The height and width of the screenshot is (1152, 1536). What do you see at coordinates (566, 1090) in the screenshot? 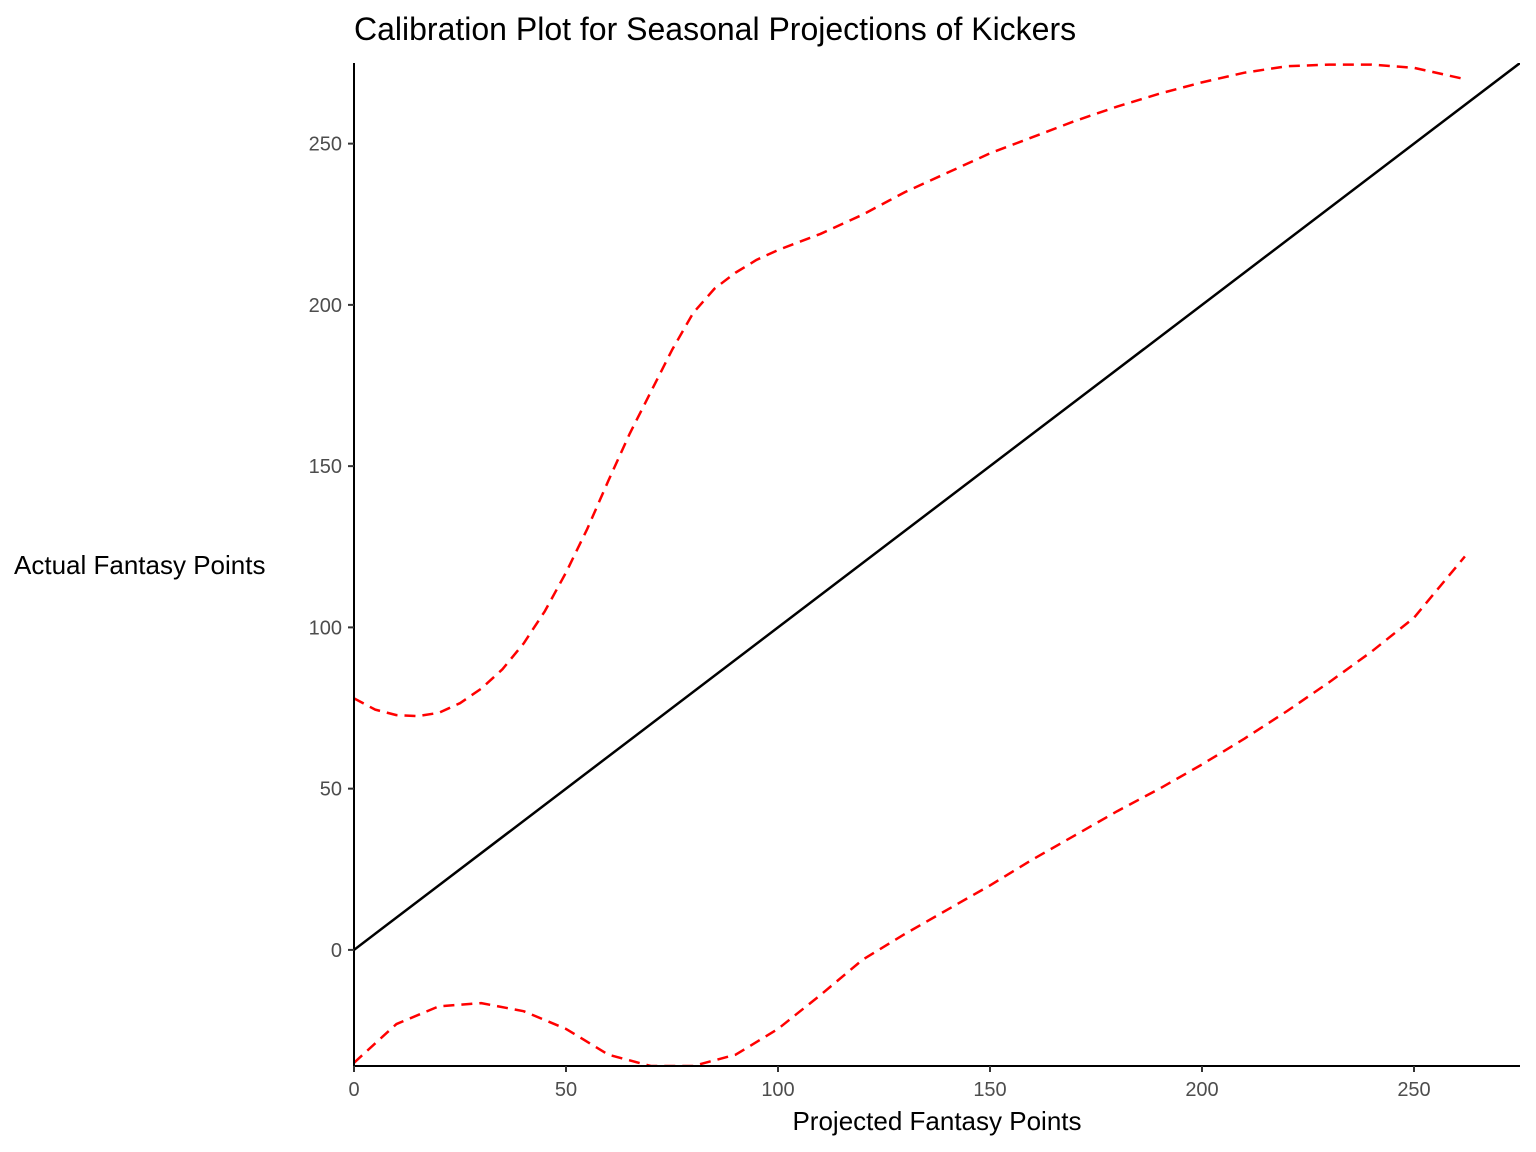
I see `x-tick-label: 50` at bounding box center [566, 1090].